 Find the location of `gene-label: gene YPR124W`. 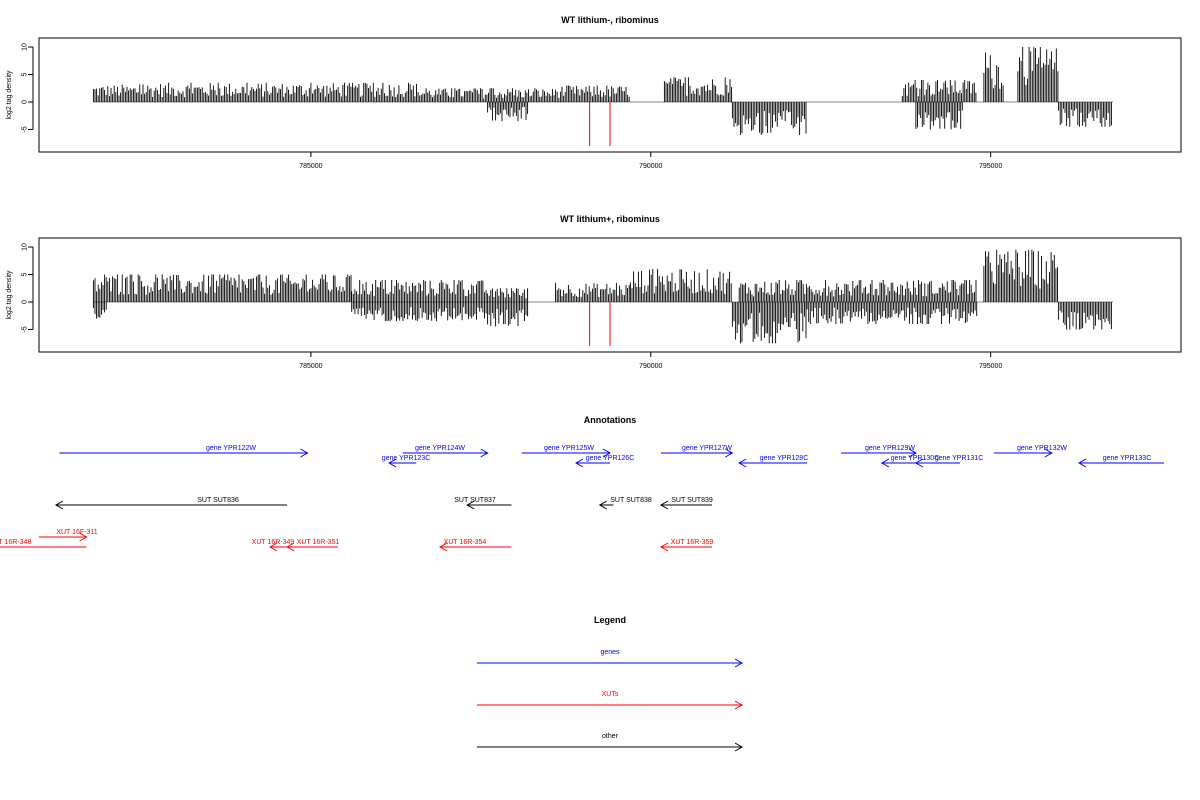

gene-label: gene YPR124W is located at coordinates (440, 448).